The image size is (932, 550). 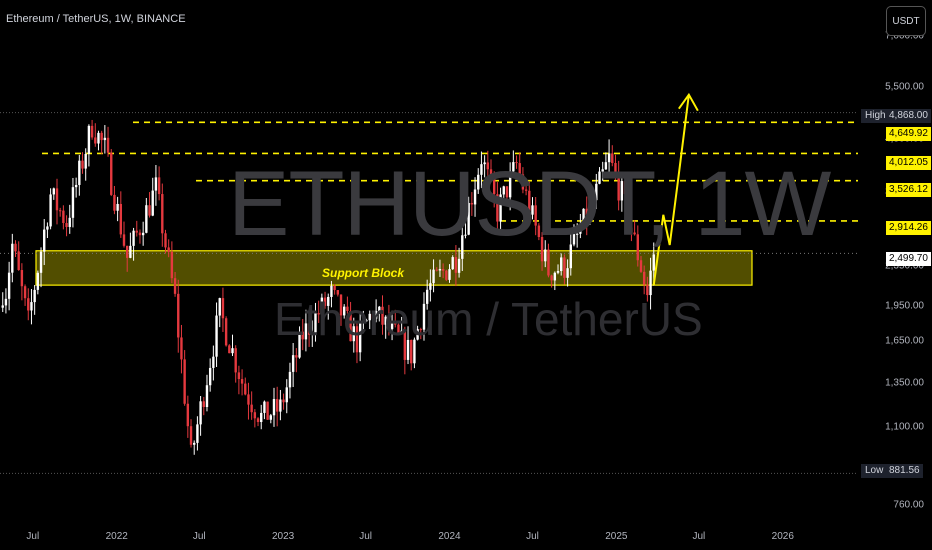 What do you see at coordinates (488, 319) in the screenshot?
I see `name-watermark: Ethereum / TetherUS` at bounding box center [488, 319].